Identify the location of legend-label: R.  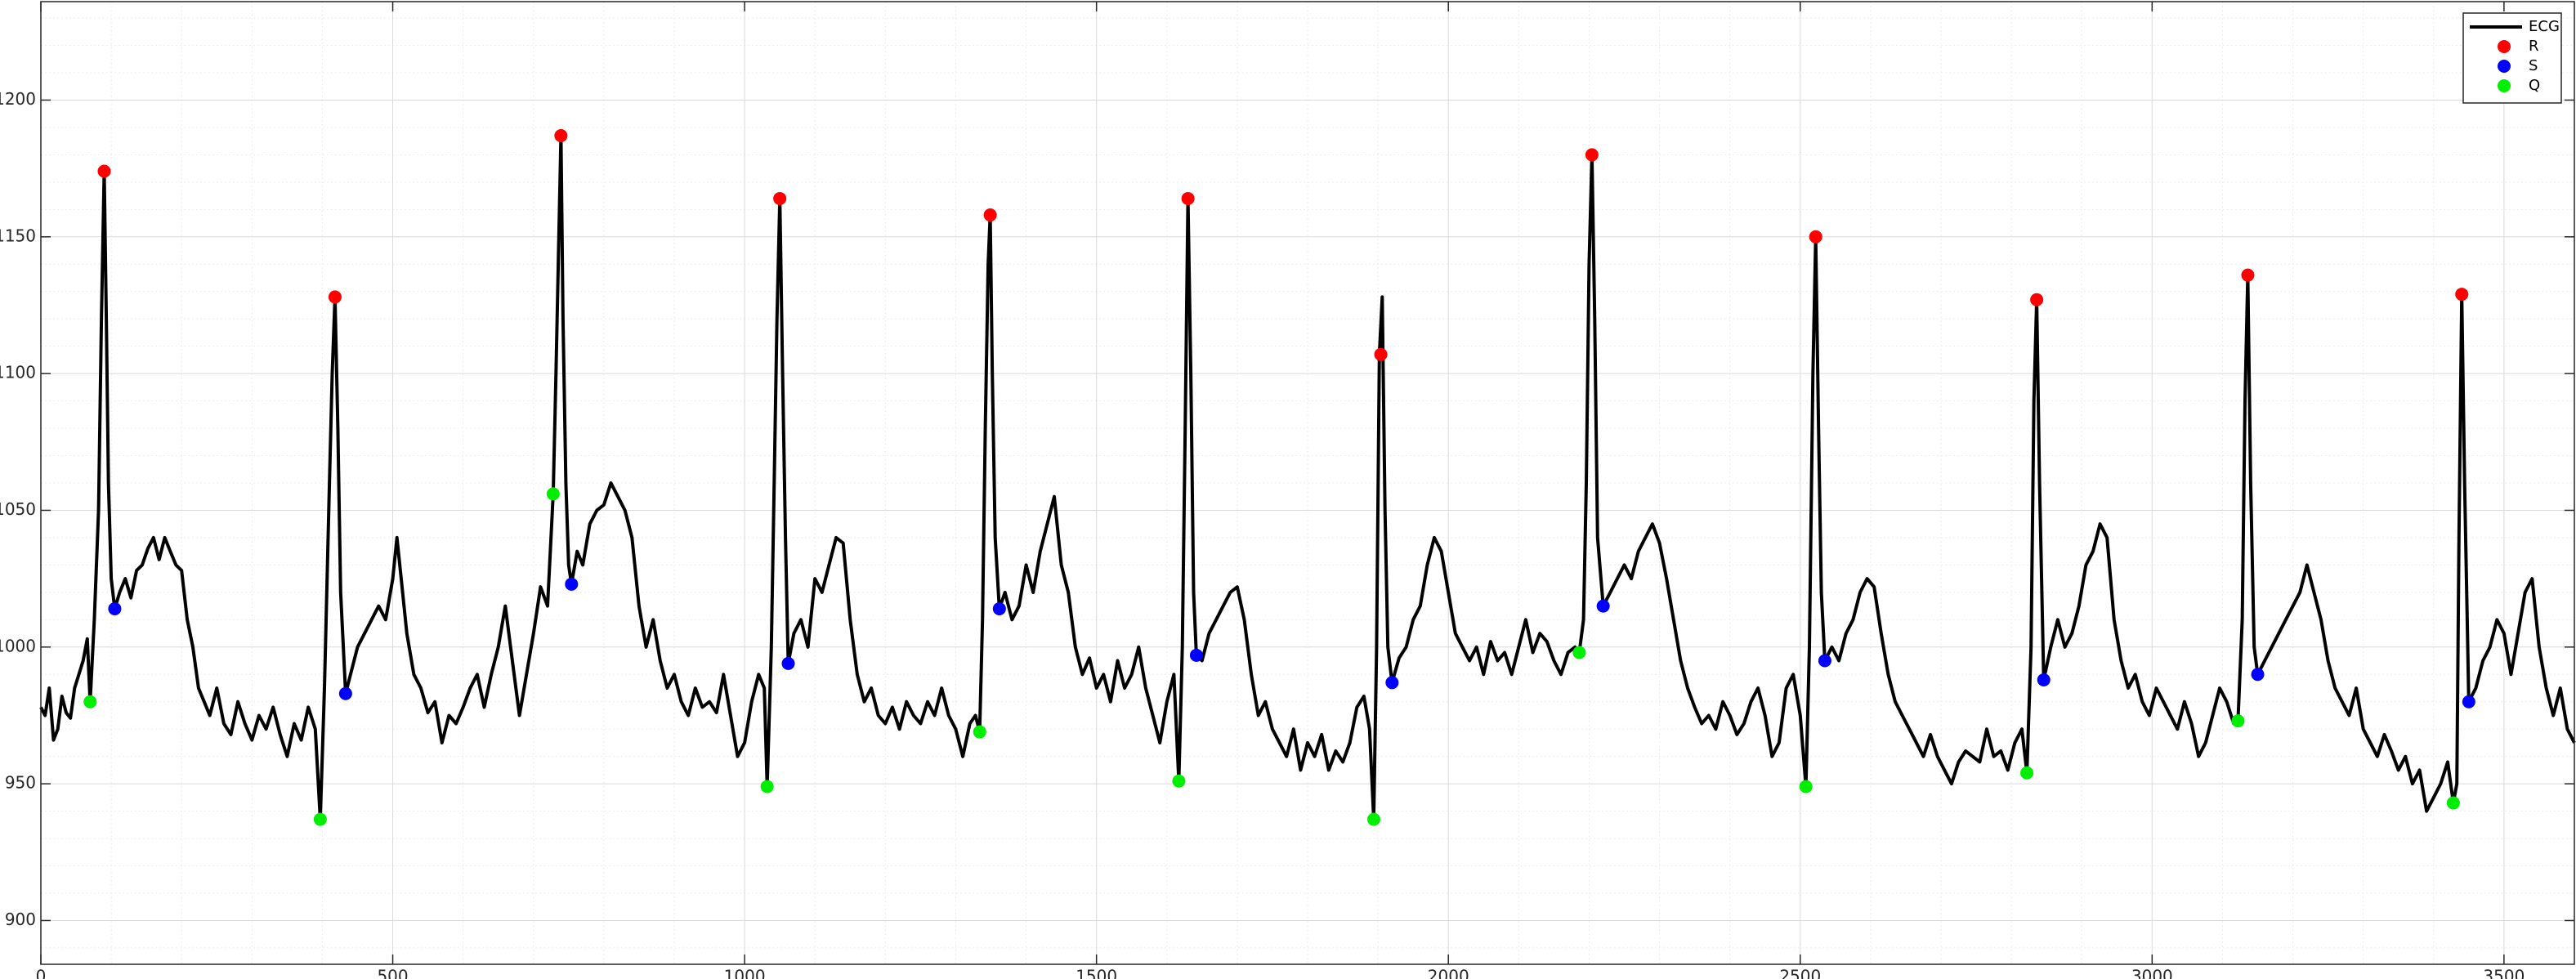
(2534, 46).